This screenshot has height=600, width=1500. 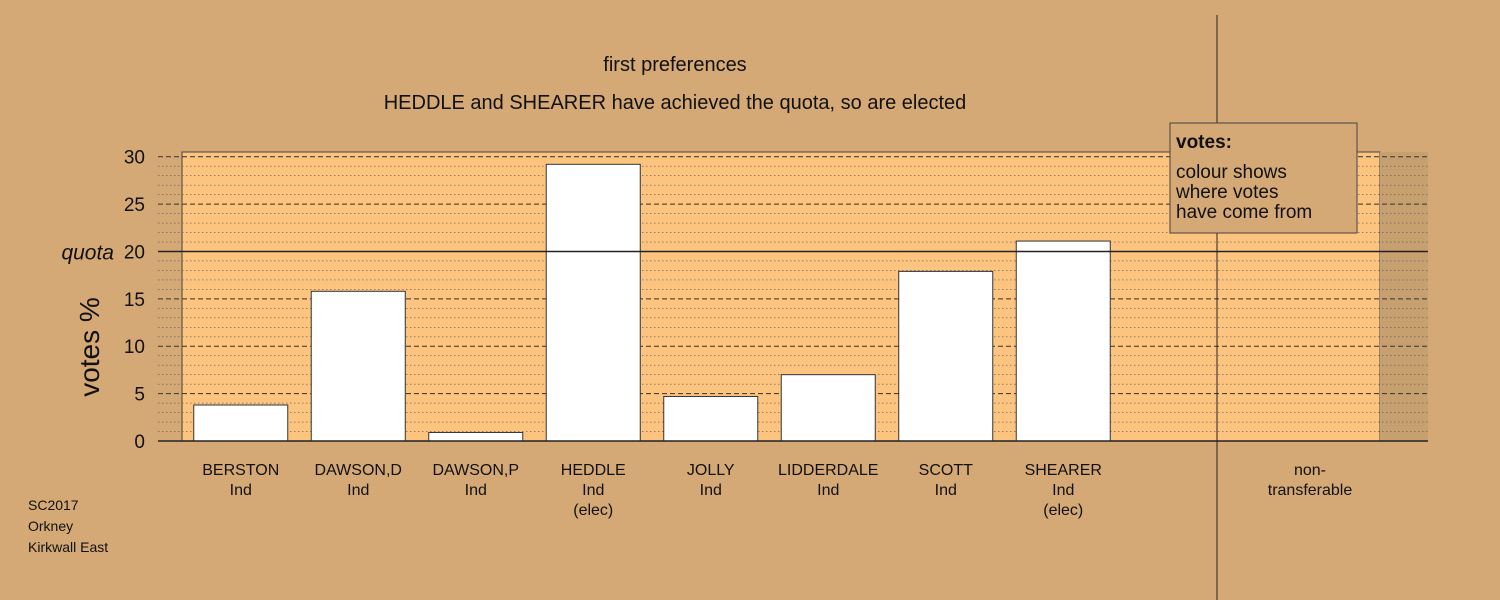 What do you see at coordinates (240, 470) in the screenshot?
I see `candidate-name-label: BERSTON` at bounding box center [240, 470].